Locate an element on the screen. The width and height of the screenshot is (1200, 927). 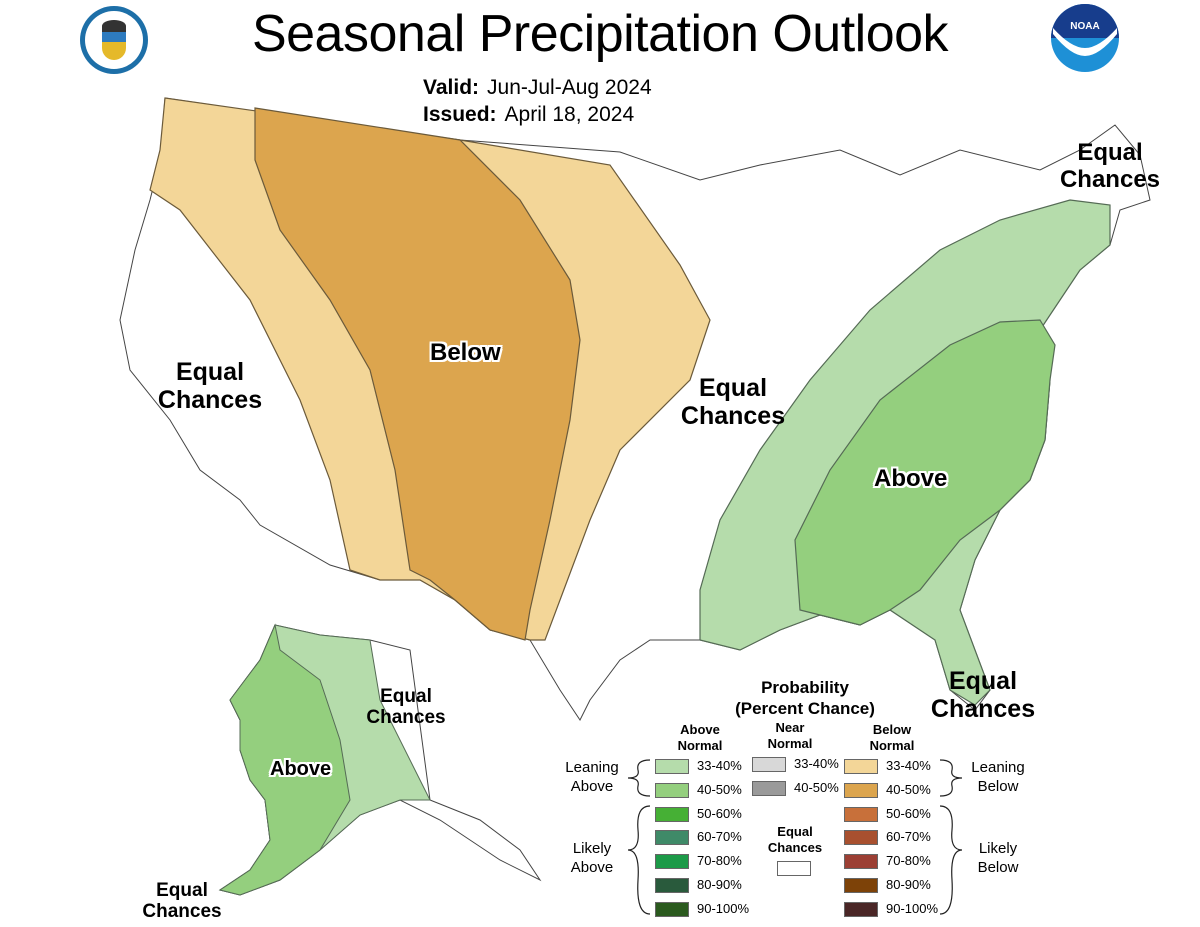
label-ec-northeast: Equal Chances is located at coordinates (1110, 166).